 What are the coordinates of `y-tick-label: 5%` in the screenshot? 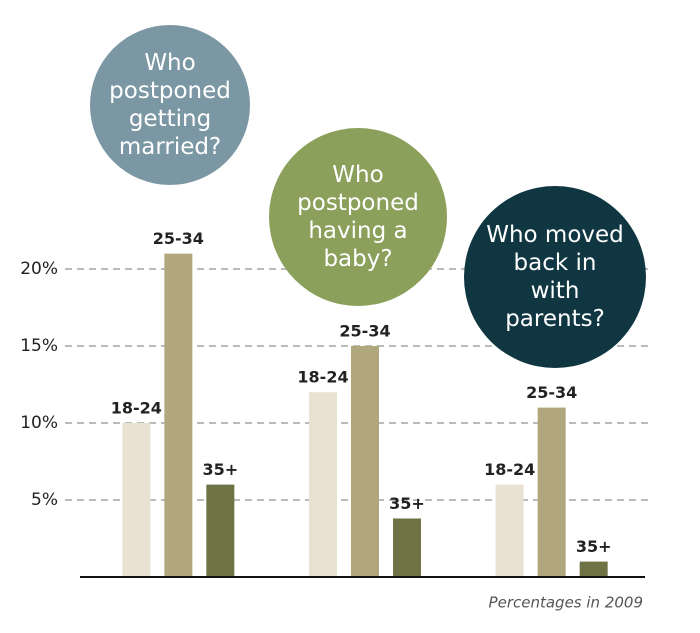 It's located at (44, 500).